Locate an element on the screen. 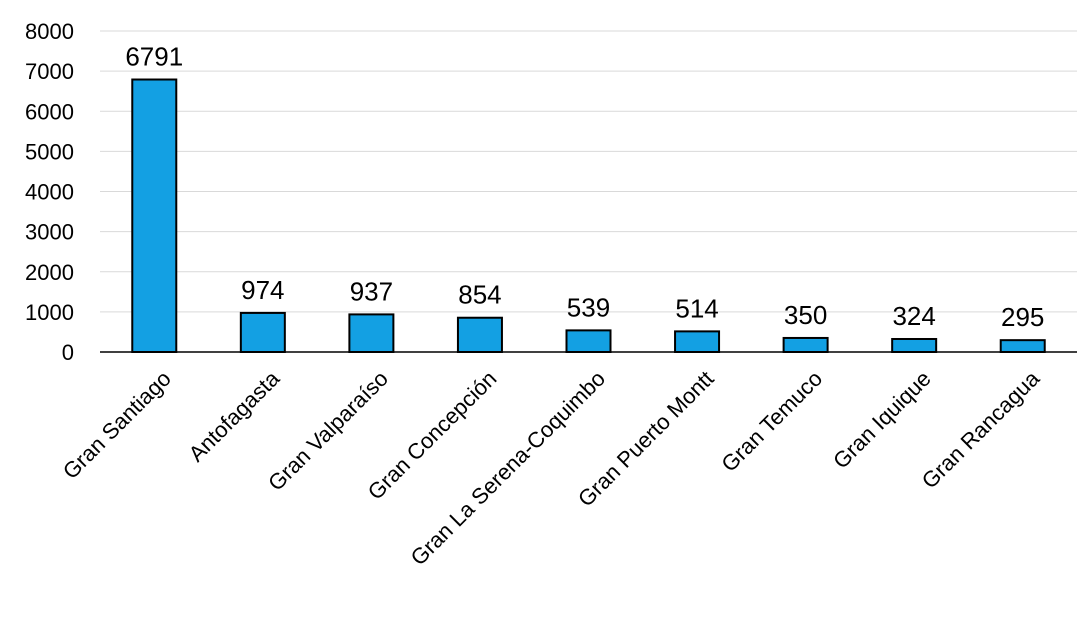 Image resolution: width=1077 pixels, height=617 pixels. y-tick-label: 4000 is located at coordinates (49, 192).